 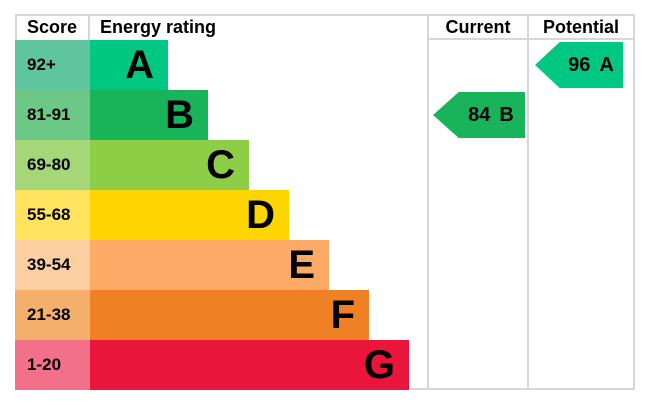 What do you see at coordinates (52, 215) in the screenshot?
I see `score-range-d: 55-68` at bounding box center [52, 215].